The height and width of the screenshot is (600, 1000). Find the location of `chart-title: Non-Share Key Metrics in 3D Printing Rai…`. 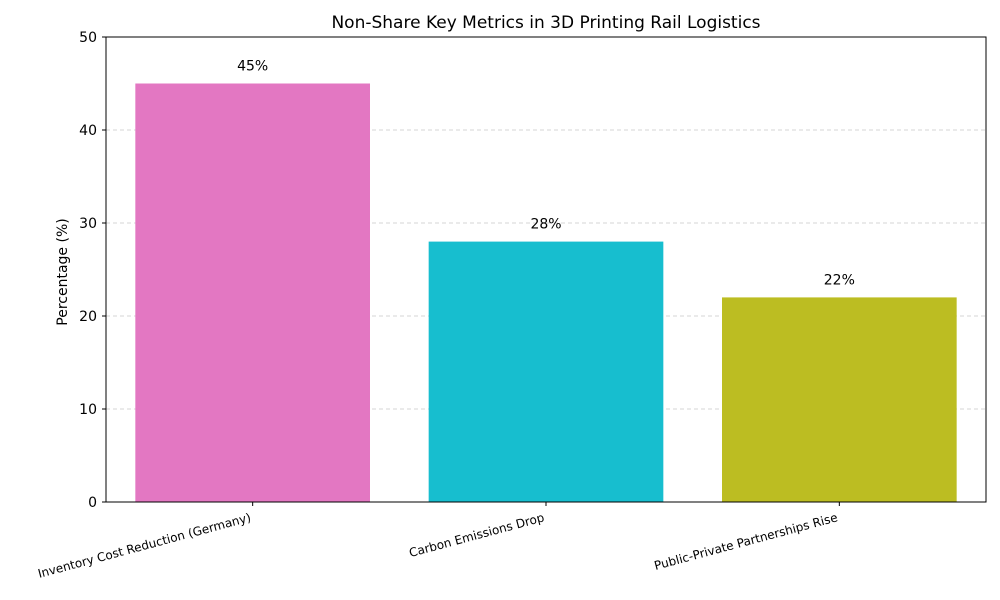

chart-title: Non-Share Key Metrics in 3D Printing Rai… is located at coordinates (545, 23).